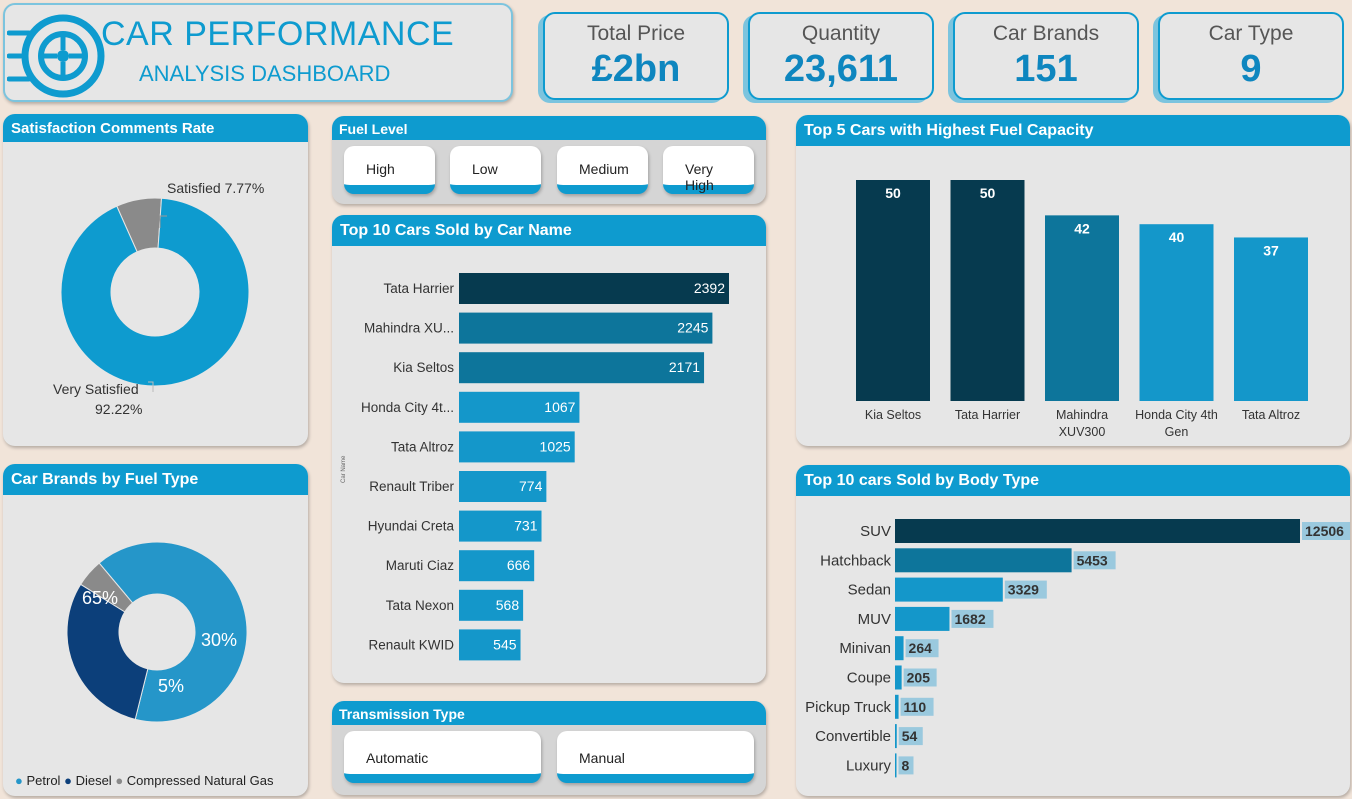 The height and width of the screenshot is (799, 1352). I want to click on kpi-label: Car Brands, so click(1046, 33).